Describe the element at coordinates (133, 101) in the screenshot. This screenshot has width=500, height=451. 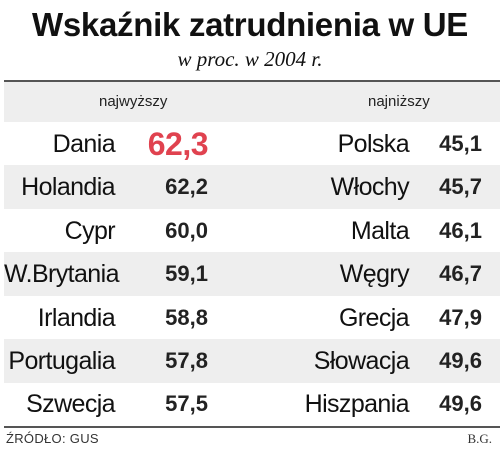
I see `column-header-highest: najwyższy` at that location.